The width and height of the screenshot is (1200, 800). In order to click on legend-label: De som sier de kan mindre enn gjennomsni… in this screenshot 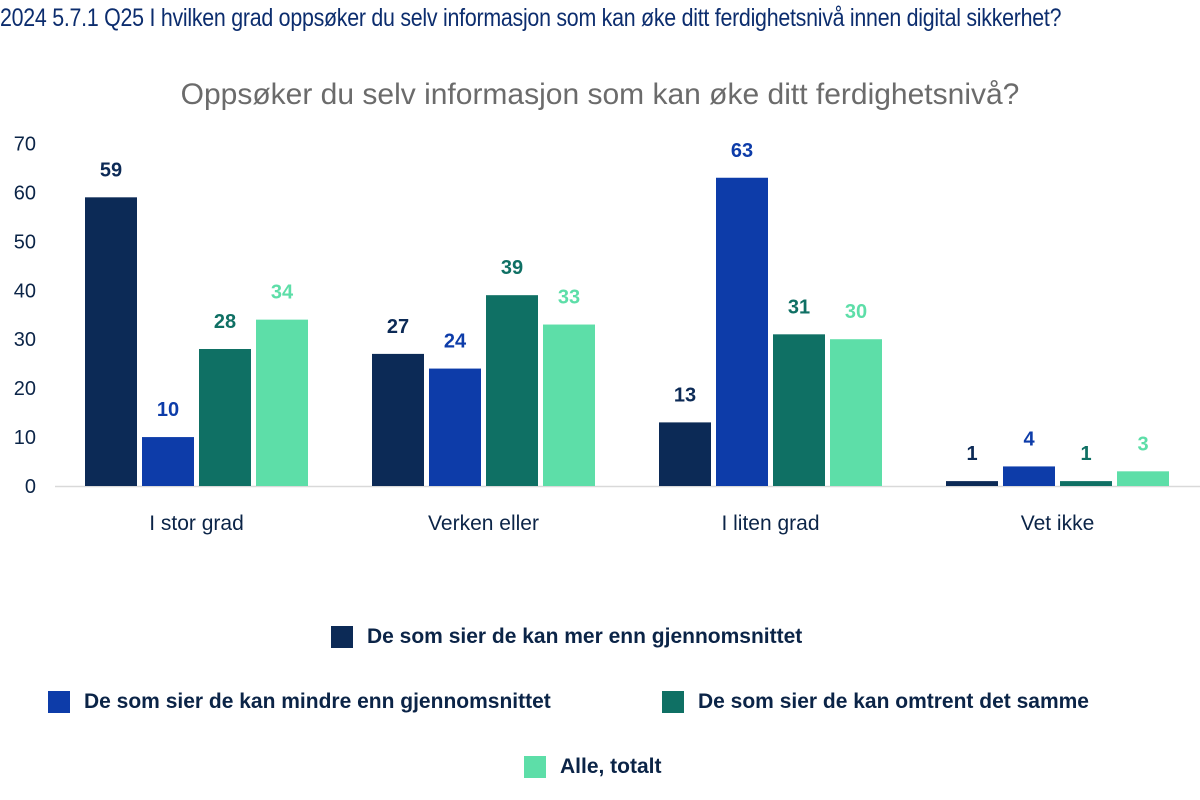, I will do `click(317, 701)`.